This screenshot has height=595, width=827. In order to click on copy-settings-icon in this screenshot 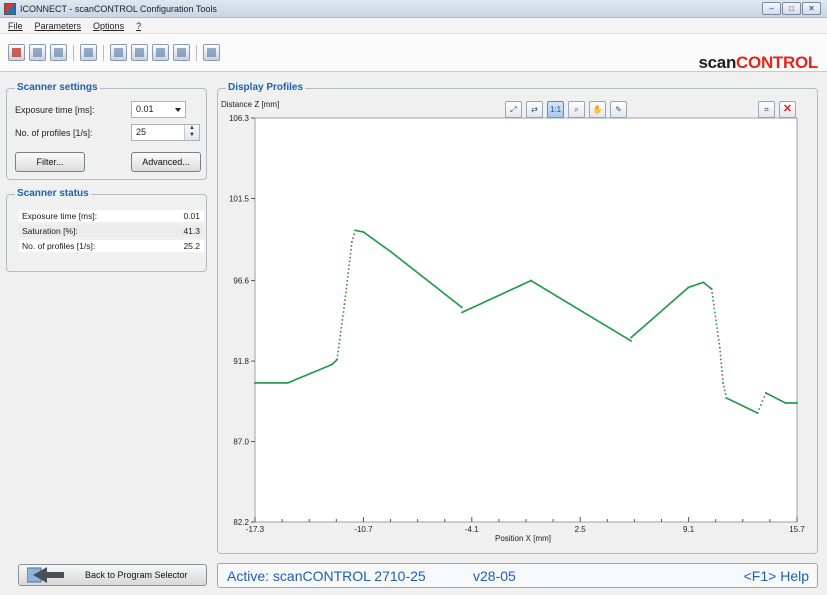, I will do `click(160, 52)`.